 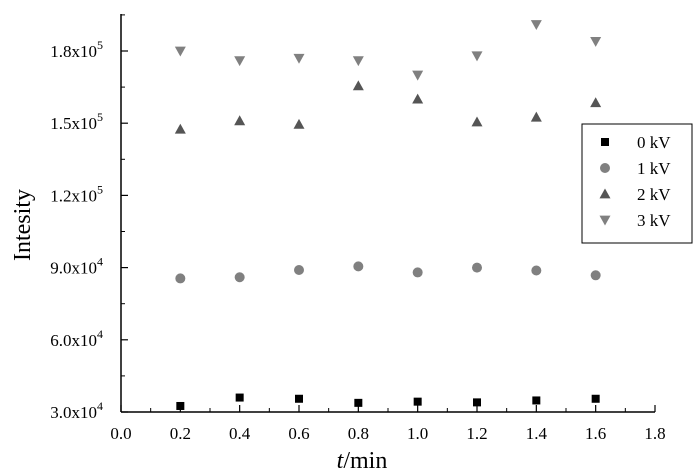 I want to click on x-tick-label: 1.8, so click(x=654, y=433).